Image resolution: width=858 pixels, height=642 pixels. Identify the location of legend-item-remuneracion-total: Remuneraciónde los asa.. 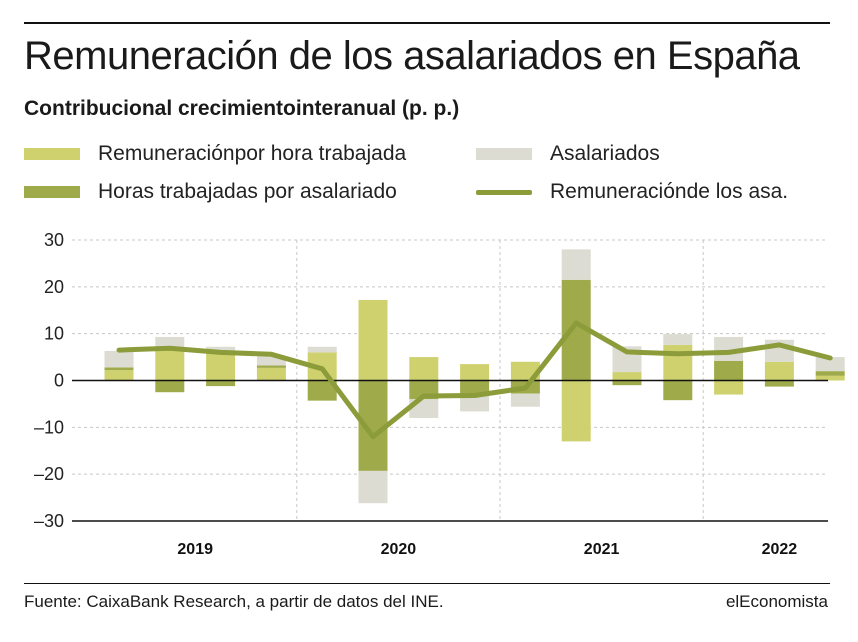
(632, 192).